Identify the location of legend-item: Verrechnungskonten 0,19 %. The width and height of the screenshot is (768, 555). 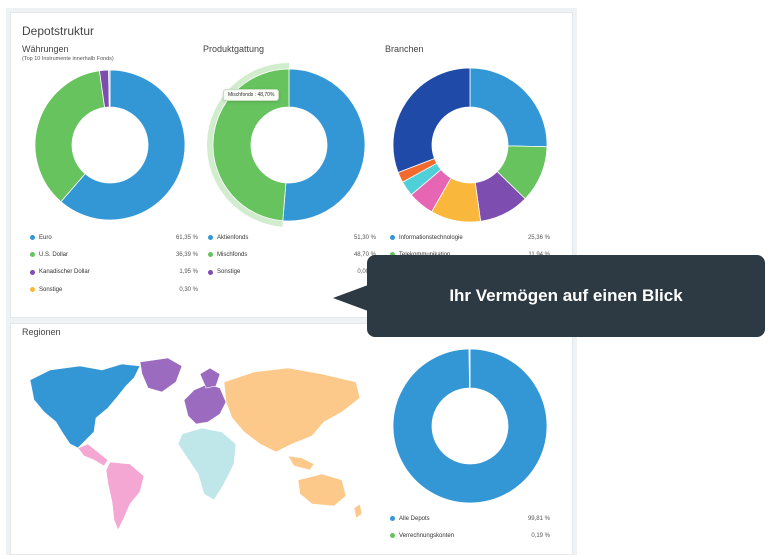
(470, 535).